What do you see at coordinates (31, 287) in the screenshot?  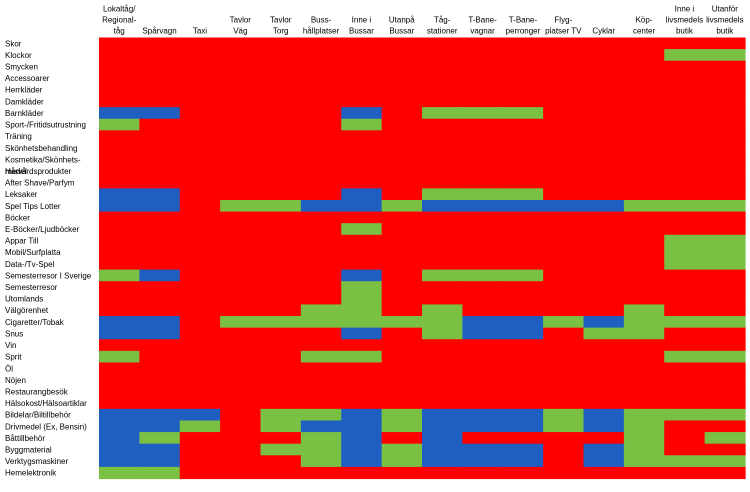 I see `row-label: Semesterresor` at bounding box center [31, 287].